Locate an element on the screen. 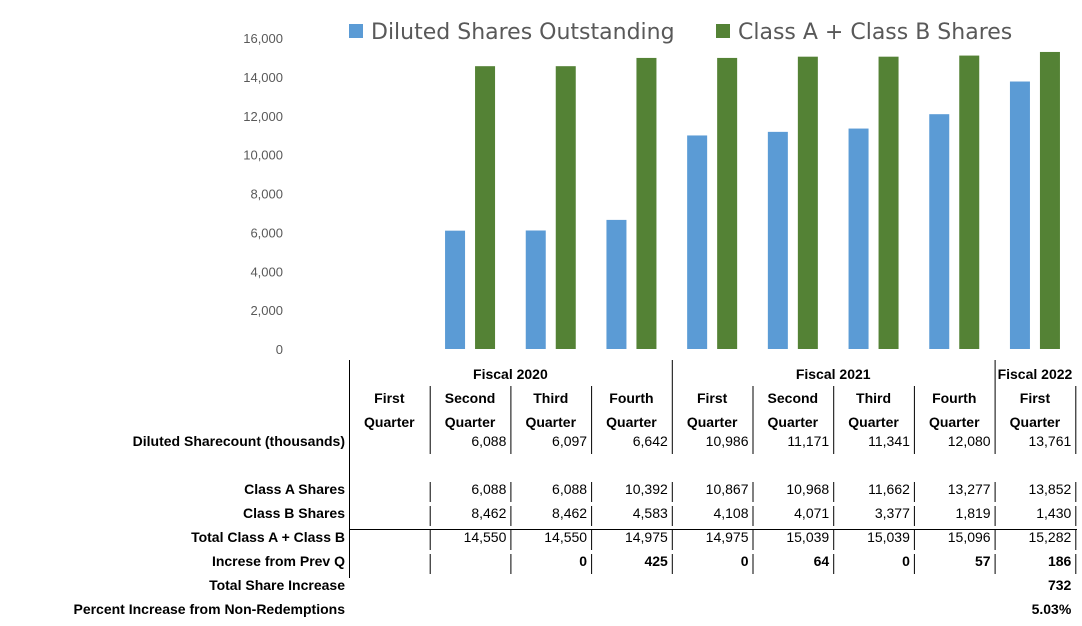 Image resolution: width=1082 pixels, height=626 pixels. table-cell: 57 is located at coordinates (983, 561).